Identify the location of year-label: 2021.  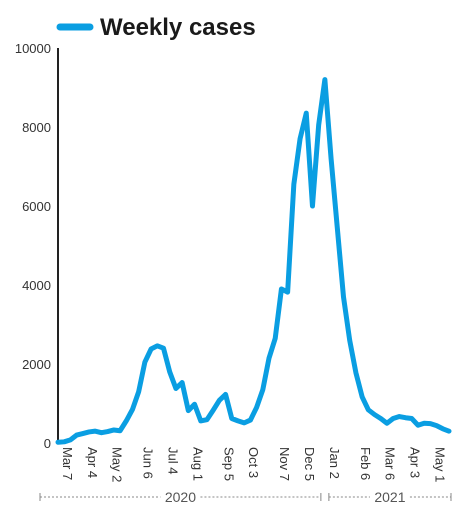
(389, 497).